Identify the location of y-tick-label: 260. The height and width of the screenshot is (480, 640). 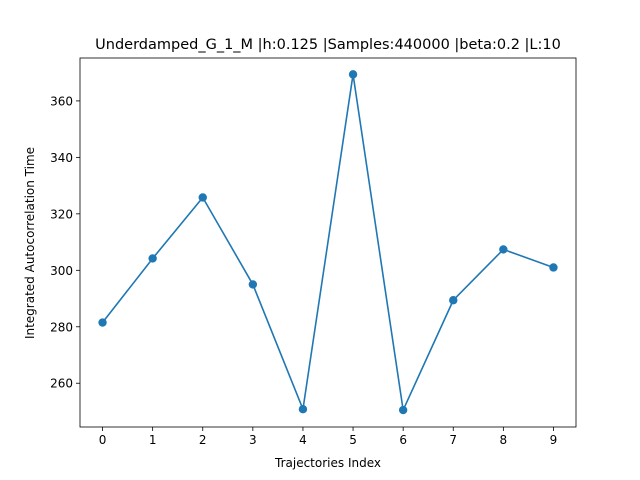
(61, 384).